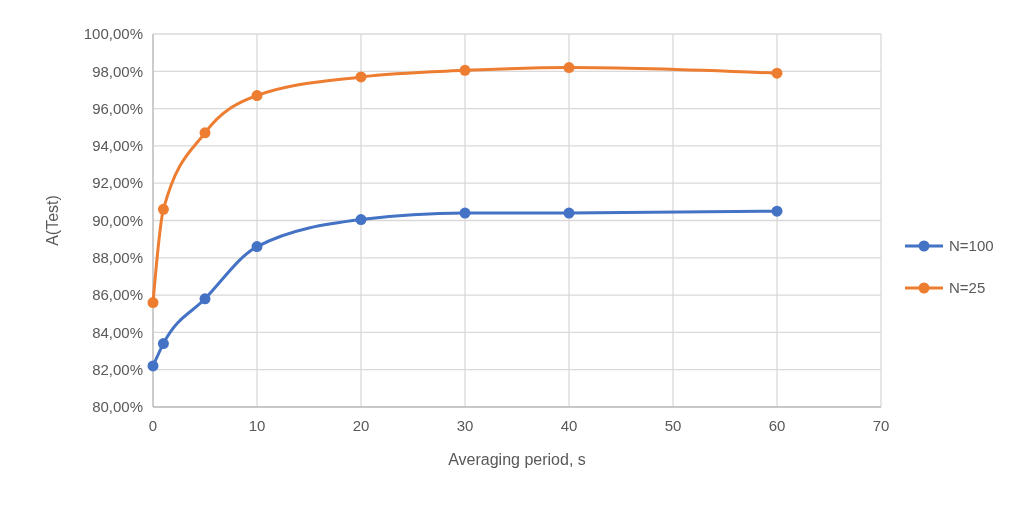 The image size is (1033, 523). I want to click on x-axis-title: Averaging period, s, so click(517, 459).